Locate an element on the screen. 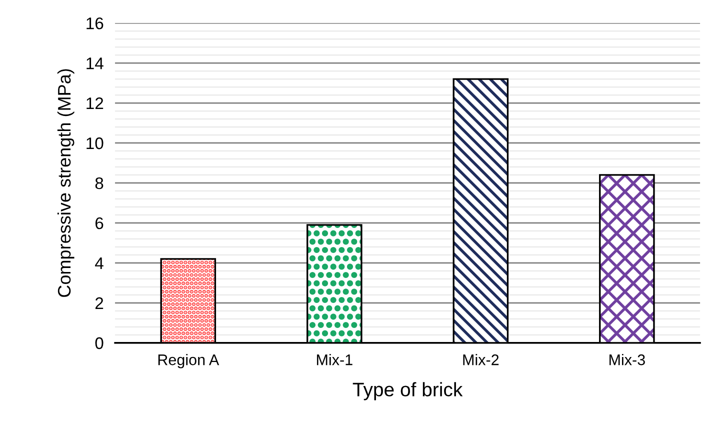  y-tick-label: 16 is located at coordinates (95, 23).